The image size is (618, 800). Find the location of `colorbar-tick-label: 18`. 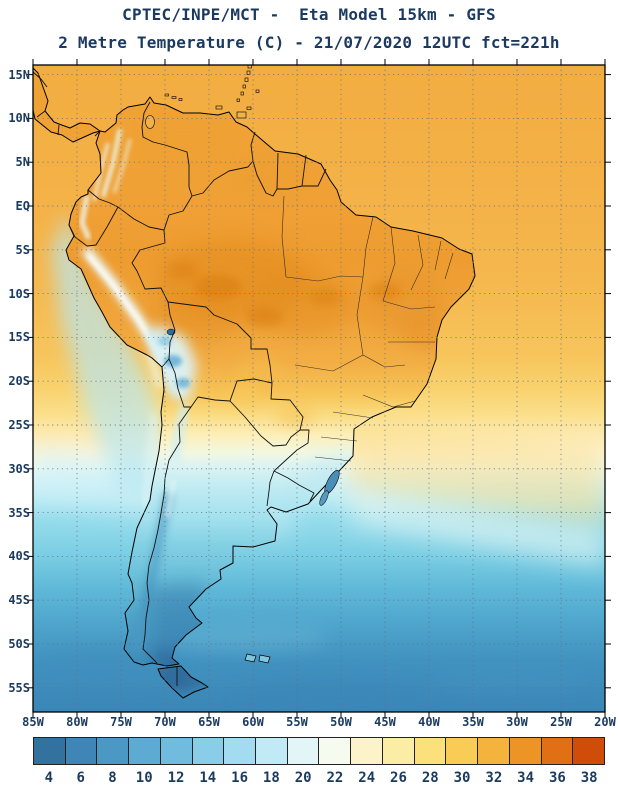

colorbar-tick-label: 18 is located at coordinates (271, 778).